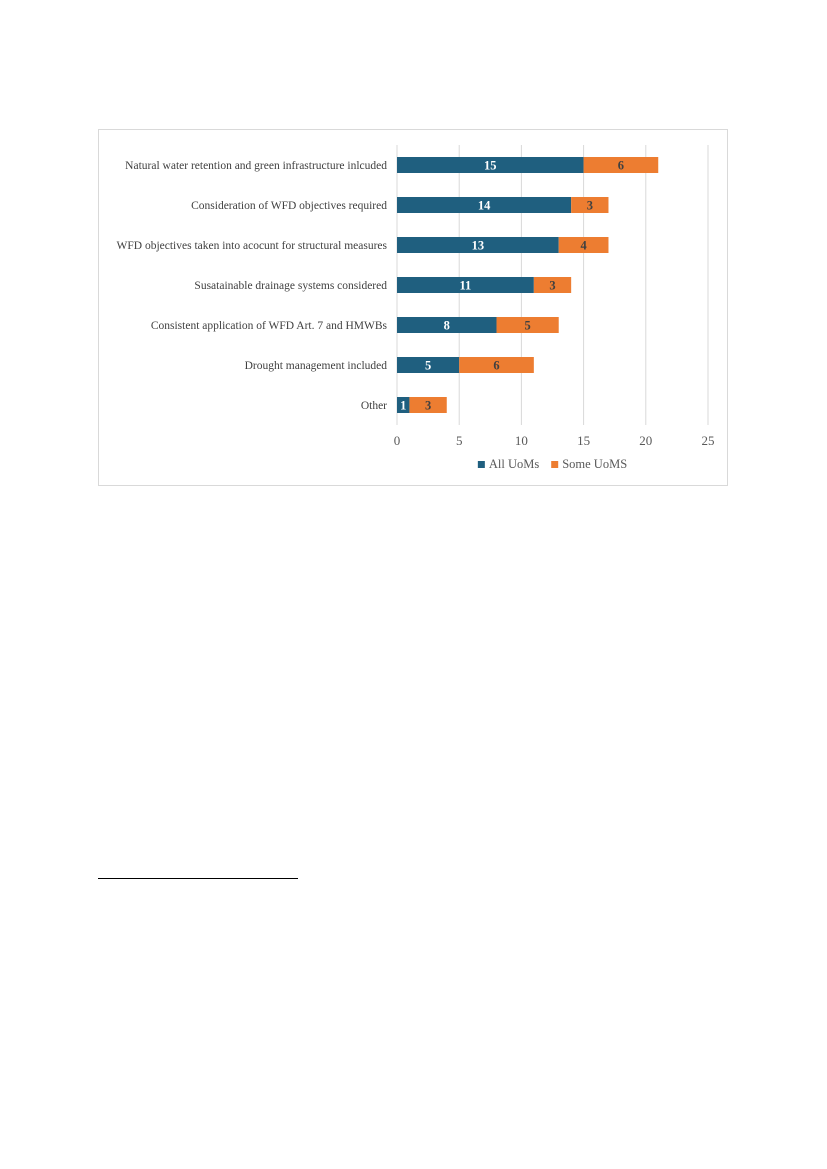 Image resolution: width=827 pixels, height=1169 pixels. I want to click on category-label: Other, so click(374, 406).